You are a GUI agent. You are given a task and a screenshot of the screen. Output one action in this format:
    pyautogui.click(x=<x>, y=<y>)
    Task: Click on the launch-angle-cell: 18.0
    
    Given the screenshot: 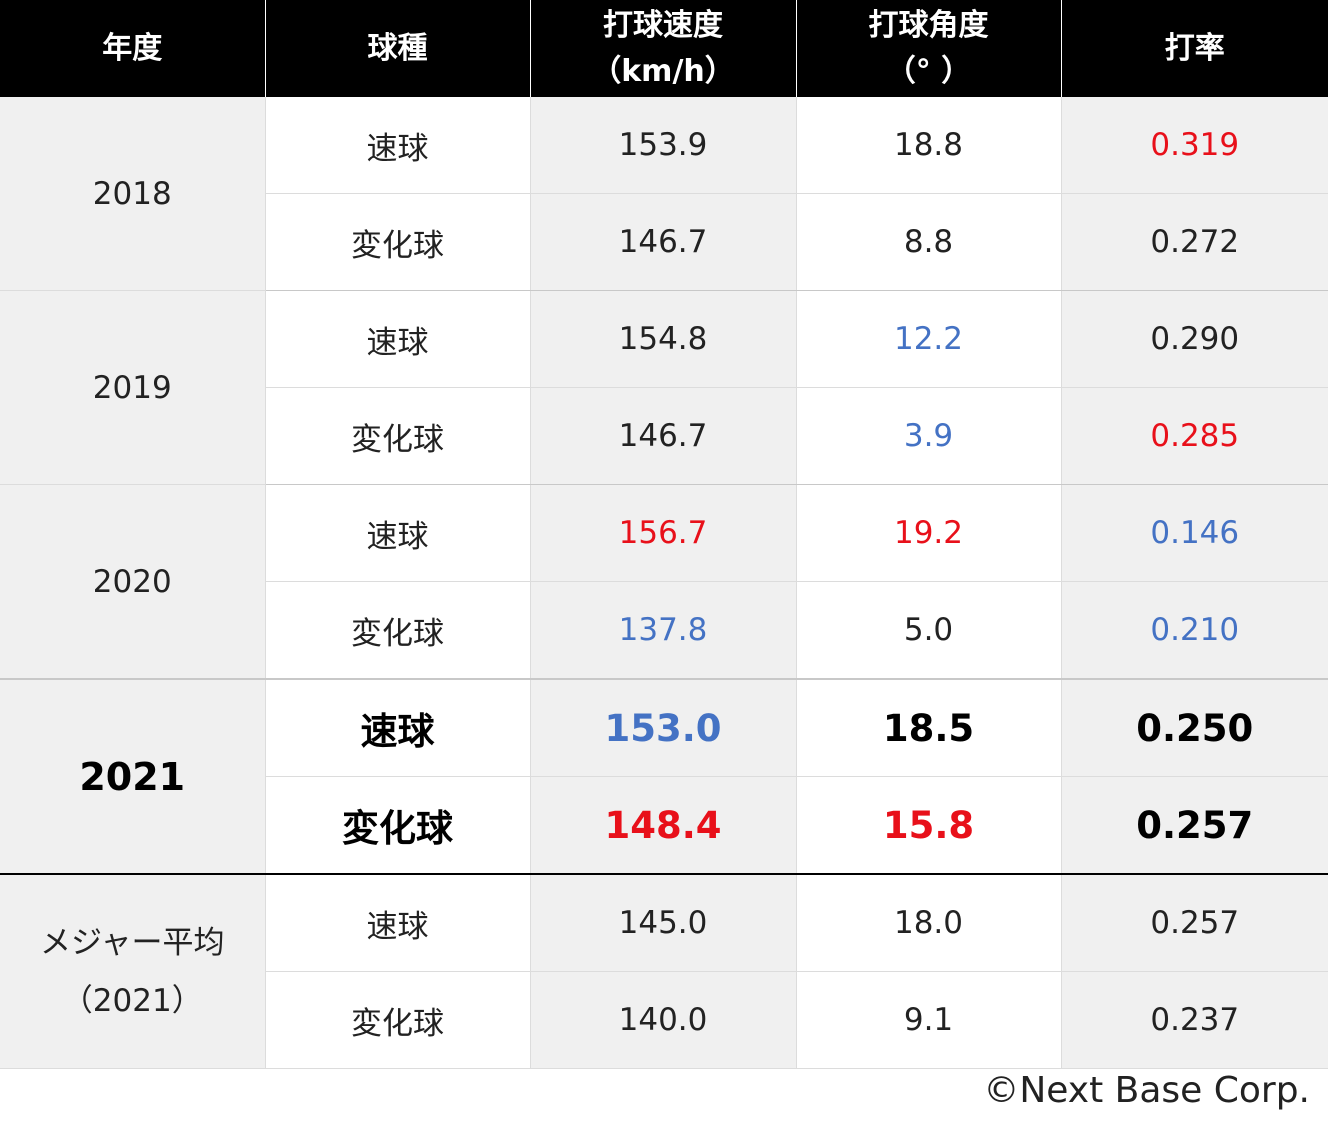 What is the action you would take?
    pyautogui.click(x=929, y=922)
    